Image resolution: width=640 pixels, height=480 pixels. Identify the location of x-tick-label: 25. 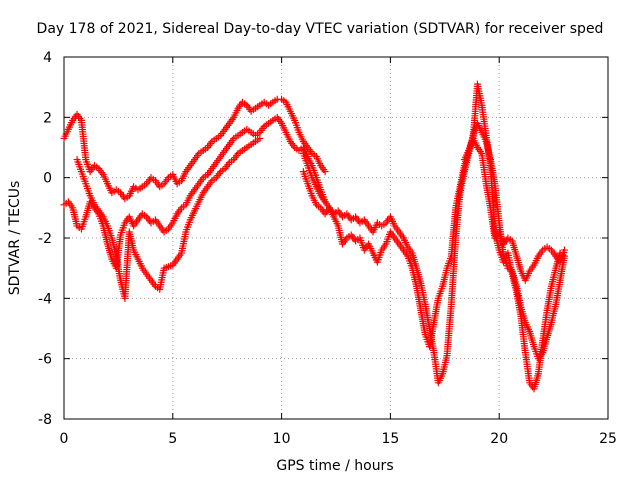
(608, 439).